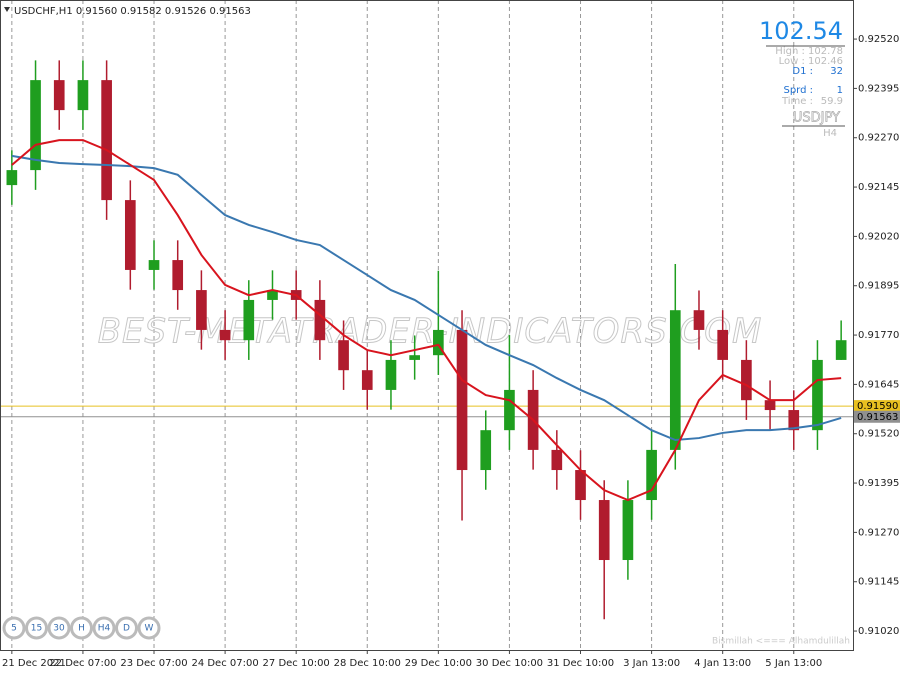  What do you see at coordinates (878, 483) in the screenshot?
I see `y-tick-label: 0.91395` at bounding box center [878, 483].